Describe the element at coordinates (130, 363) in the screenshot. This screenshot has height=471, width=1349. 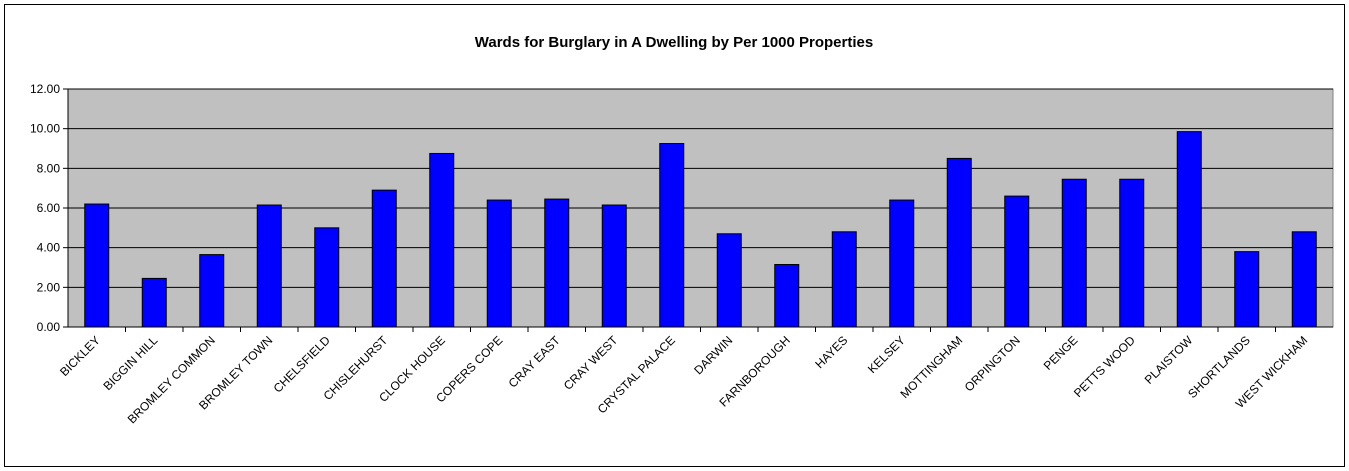
I see `x-tick-label: BIGGIN HILL` at that location.